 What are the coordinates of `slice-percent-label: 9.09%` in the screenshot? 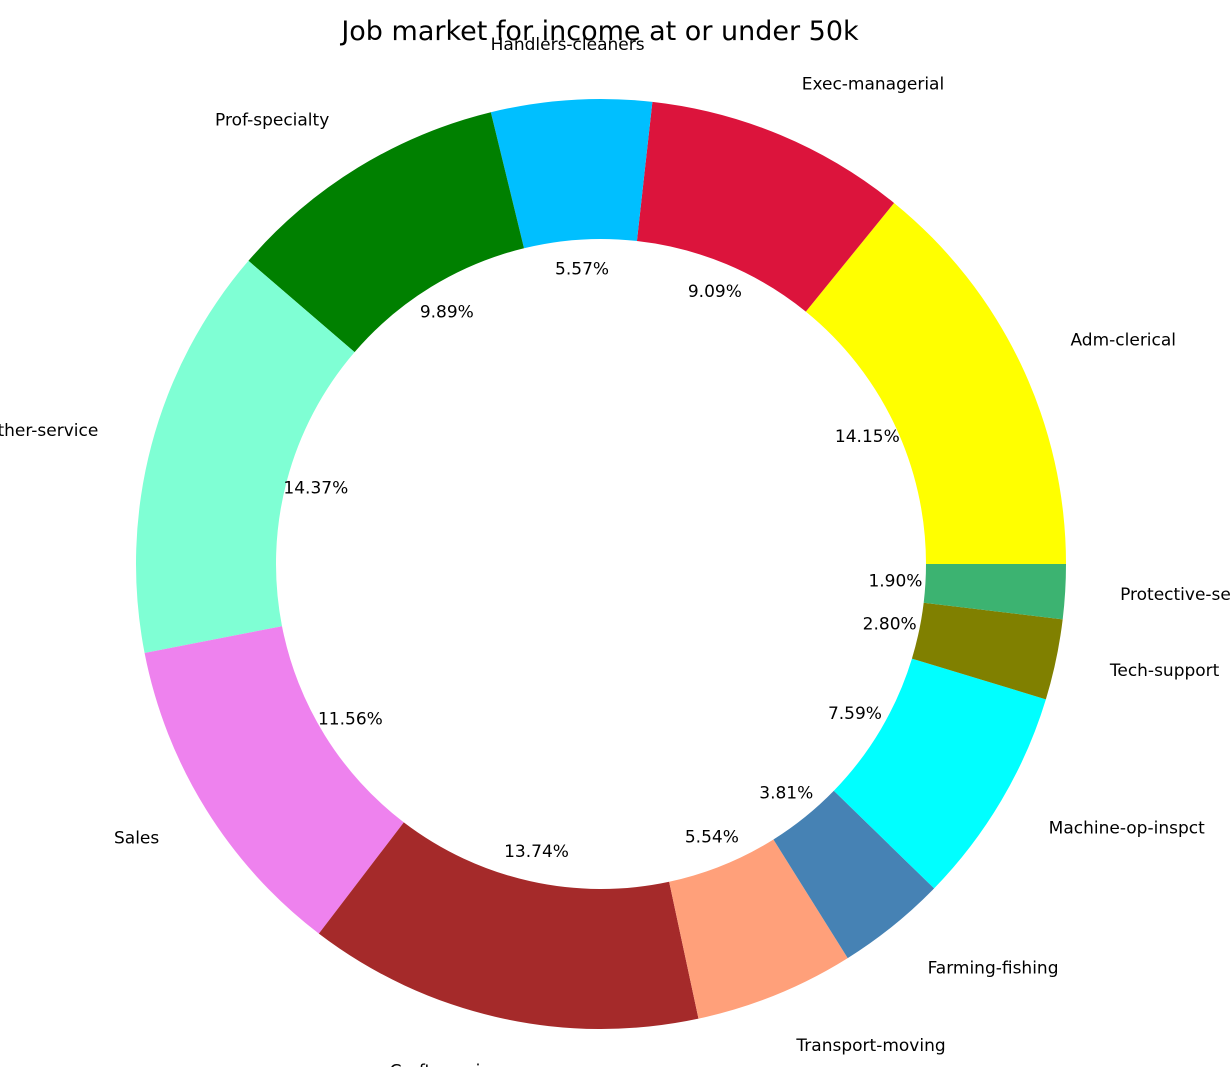 It's located at (715, 292).